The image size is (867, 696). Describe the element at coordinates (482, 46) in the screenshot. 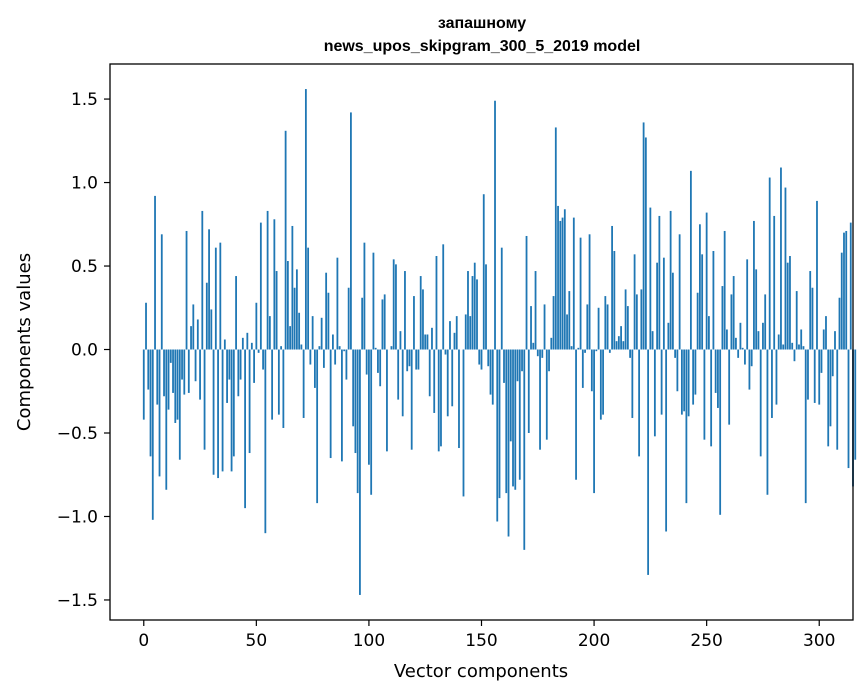

I see `chart-title-line-2: news_upos_skipgram_300_5_2019 model` at that location.